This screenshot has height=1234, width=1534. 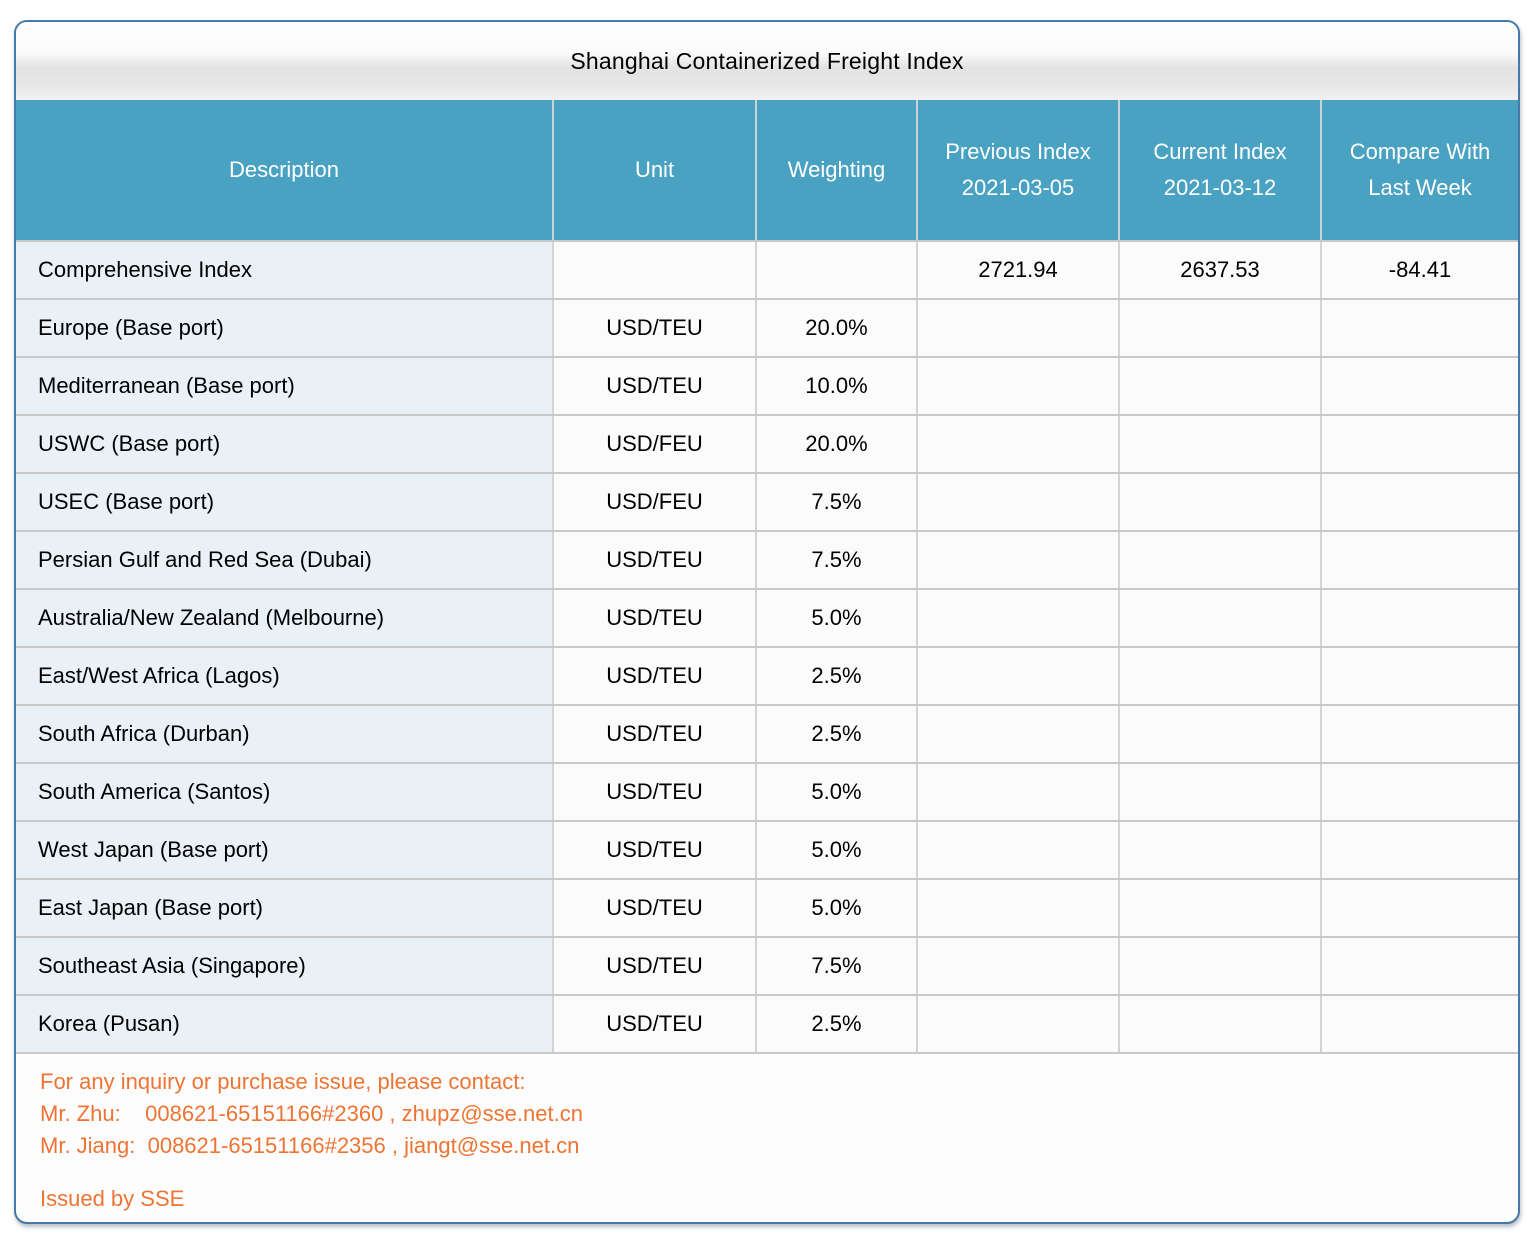 I want to click on cell-description: Korea (Pusan), so click(x=285, y=1024).